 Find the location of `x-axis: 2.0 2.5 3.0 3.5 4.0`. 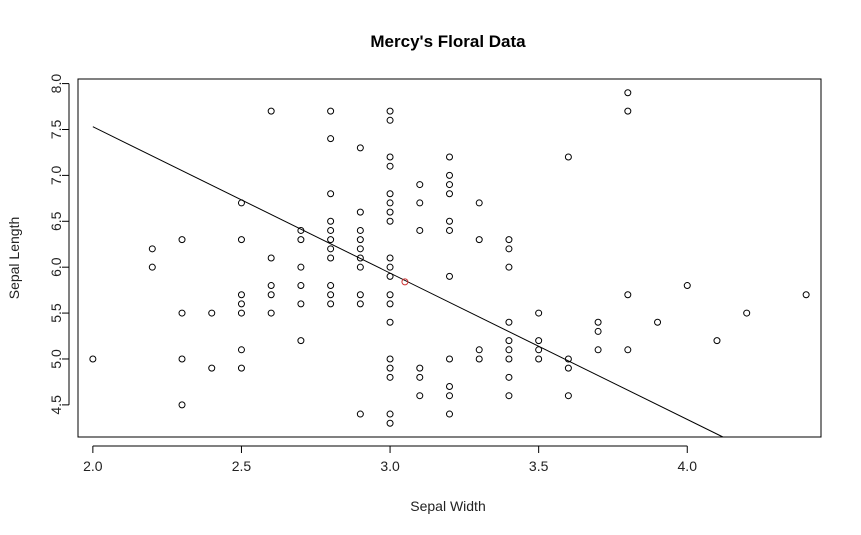

x-axis: 2.0 2.5 3.0 3.5 4.0 is located at coordinates (390, 459).